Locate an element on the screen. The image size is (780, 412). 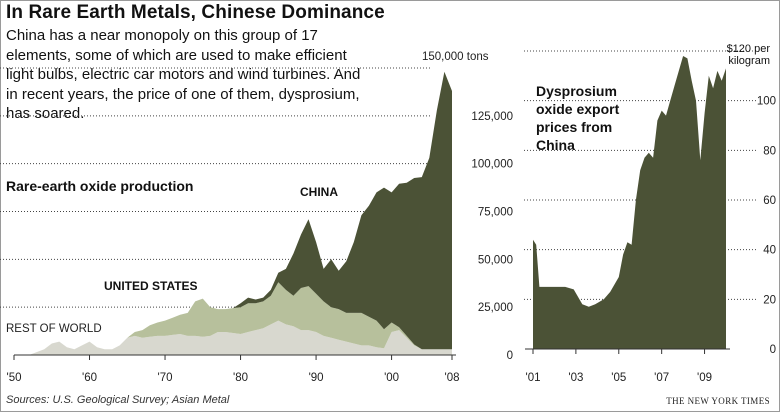
x-tick-label: '70 is located at coordinates (165, 378).